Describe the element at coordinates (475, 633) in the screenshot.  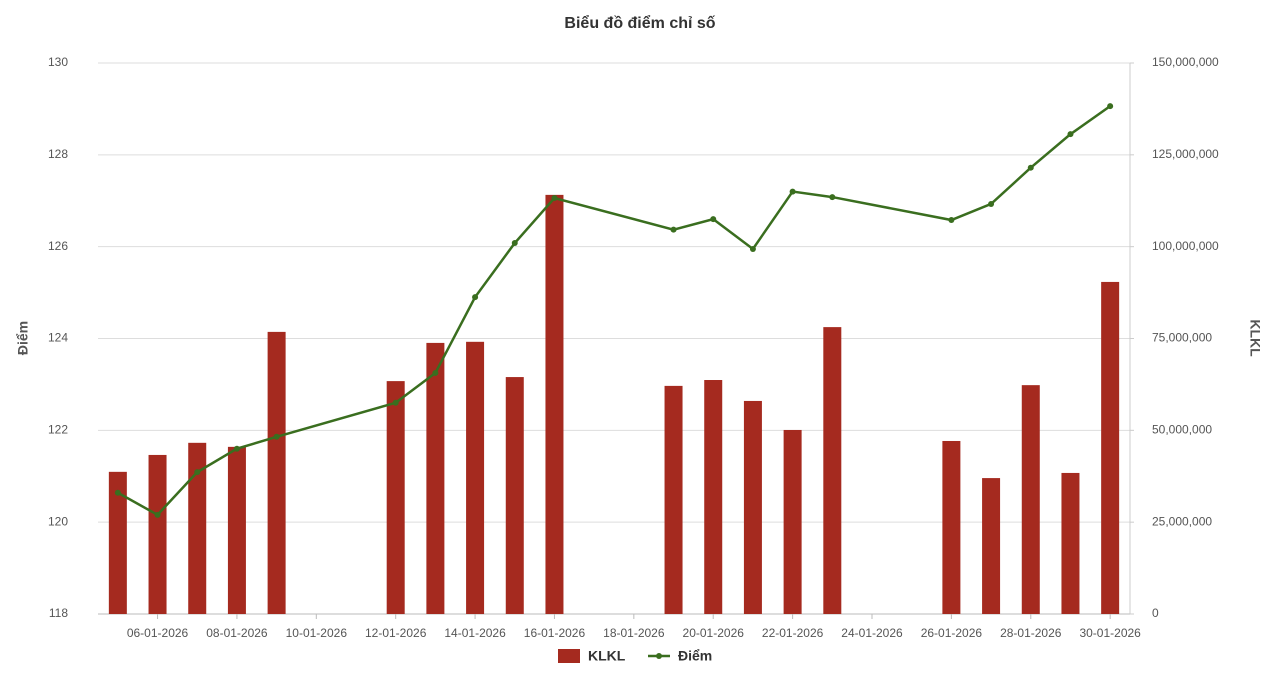
I see `x-tick-label: 14-01-2026` at that location.